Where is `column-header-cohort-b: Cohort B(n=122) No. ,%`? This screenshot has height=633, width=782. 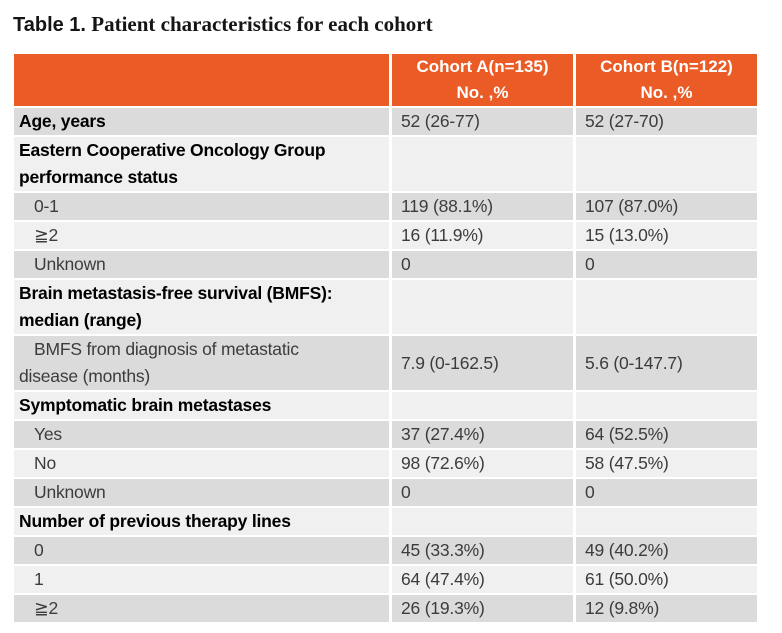 column-header-cohort-b: Cohort B(n=122) No. ,% is located at coordinates (666, 80).